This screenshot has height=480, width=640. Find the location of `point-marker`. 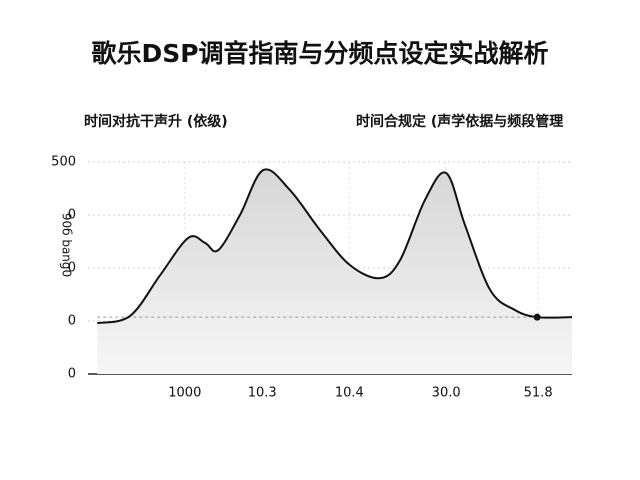

point-marker is located at coordinates (537, 317).